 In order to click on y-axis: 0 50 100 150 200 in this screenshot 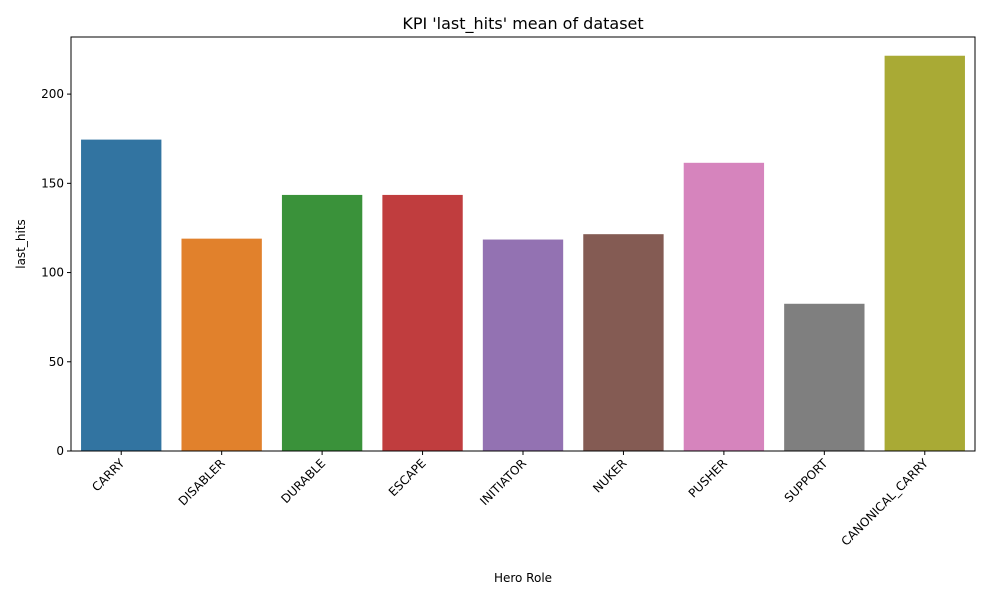, I will do `click(56, 272)`.